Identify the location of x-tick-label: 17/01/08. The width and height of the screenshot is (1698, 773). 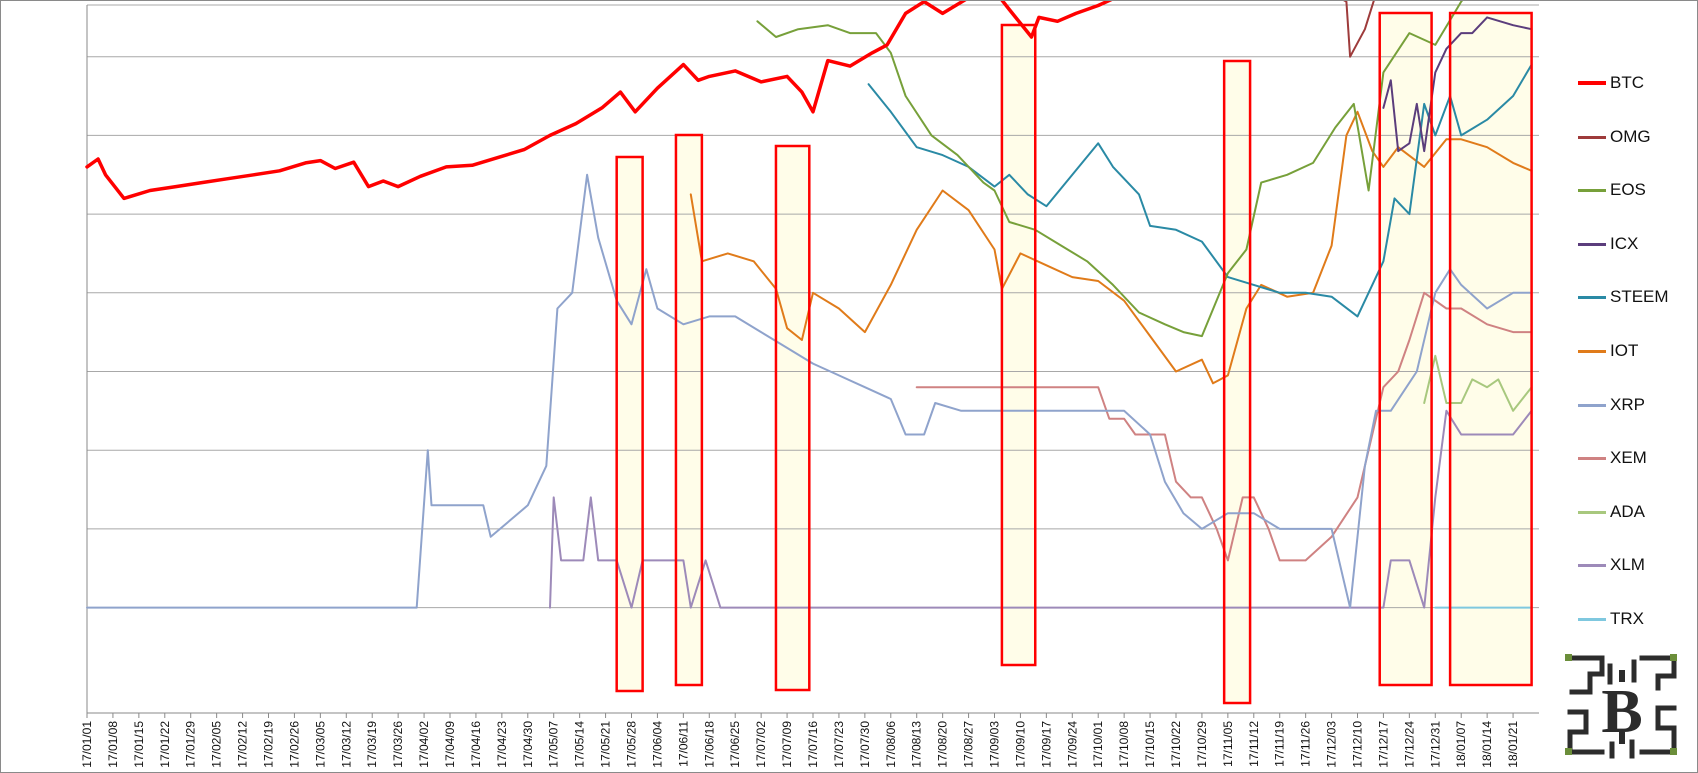
(113, 744).